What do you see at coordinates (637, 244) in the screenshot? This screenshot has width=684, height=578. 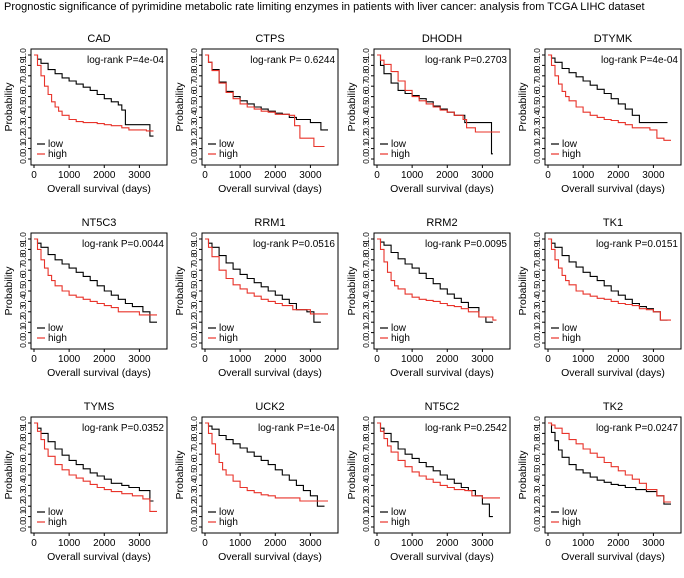 I see `pvalue-label: log-rank P=0.0151` at bounding box center [637, 244].